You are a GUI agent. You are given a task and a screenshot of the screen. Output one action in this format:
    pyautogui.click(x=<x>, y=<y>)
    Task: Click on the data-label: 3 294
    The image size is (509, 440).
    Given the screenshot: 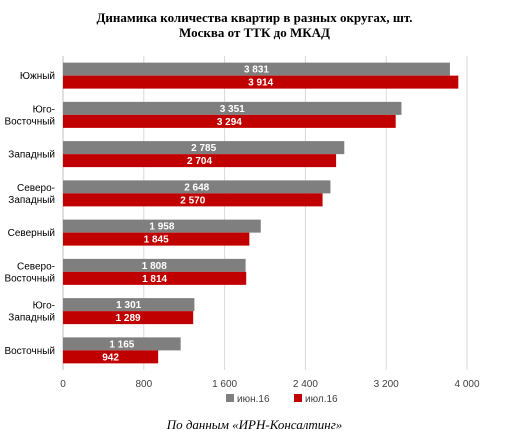 What is the action you would take?
    pyautogui.click(x=229, y=122)
    